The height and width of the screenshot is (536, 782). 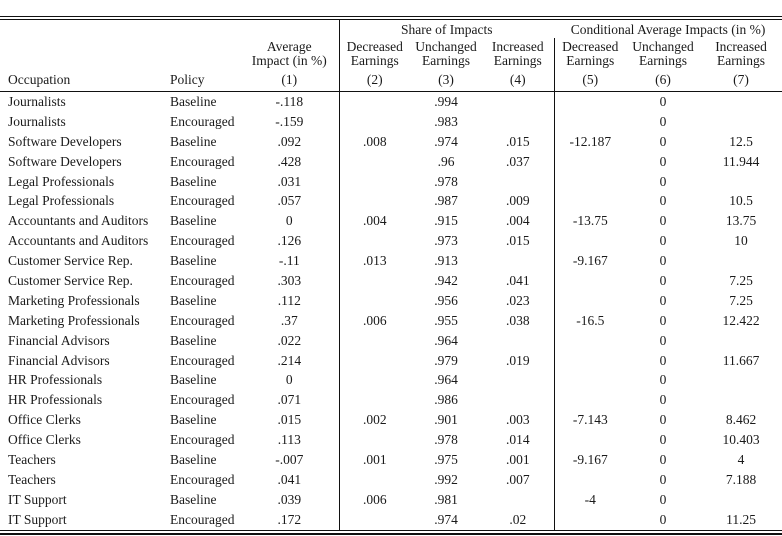 I want to click on cell-occupation: IT Support, so click(x=37, y=499).